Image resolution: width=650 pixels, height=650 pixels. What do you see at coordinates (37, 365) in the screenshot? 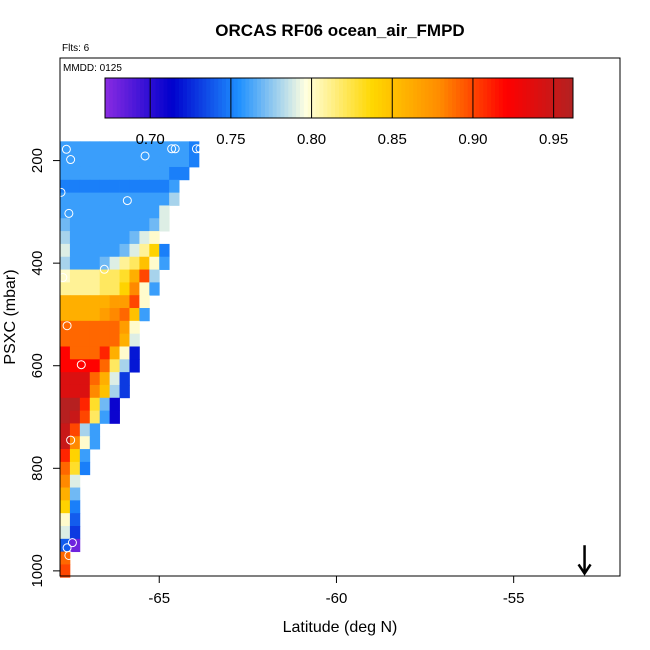
I see `y-tick-label: 600` at bounding box center [37, 365].